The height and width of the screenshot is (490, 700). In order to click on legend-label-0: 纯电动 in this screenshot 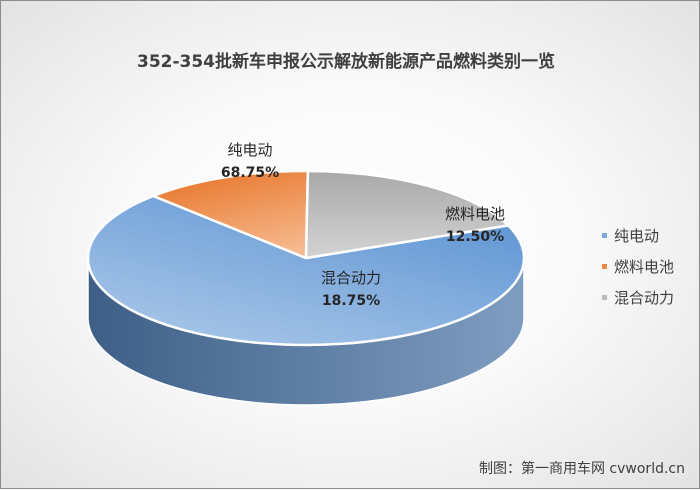, I will do `click(636, 236)`.